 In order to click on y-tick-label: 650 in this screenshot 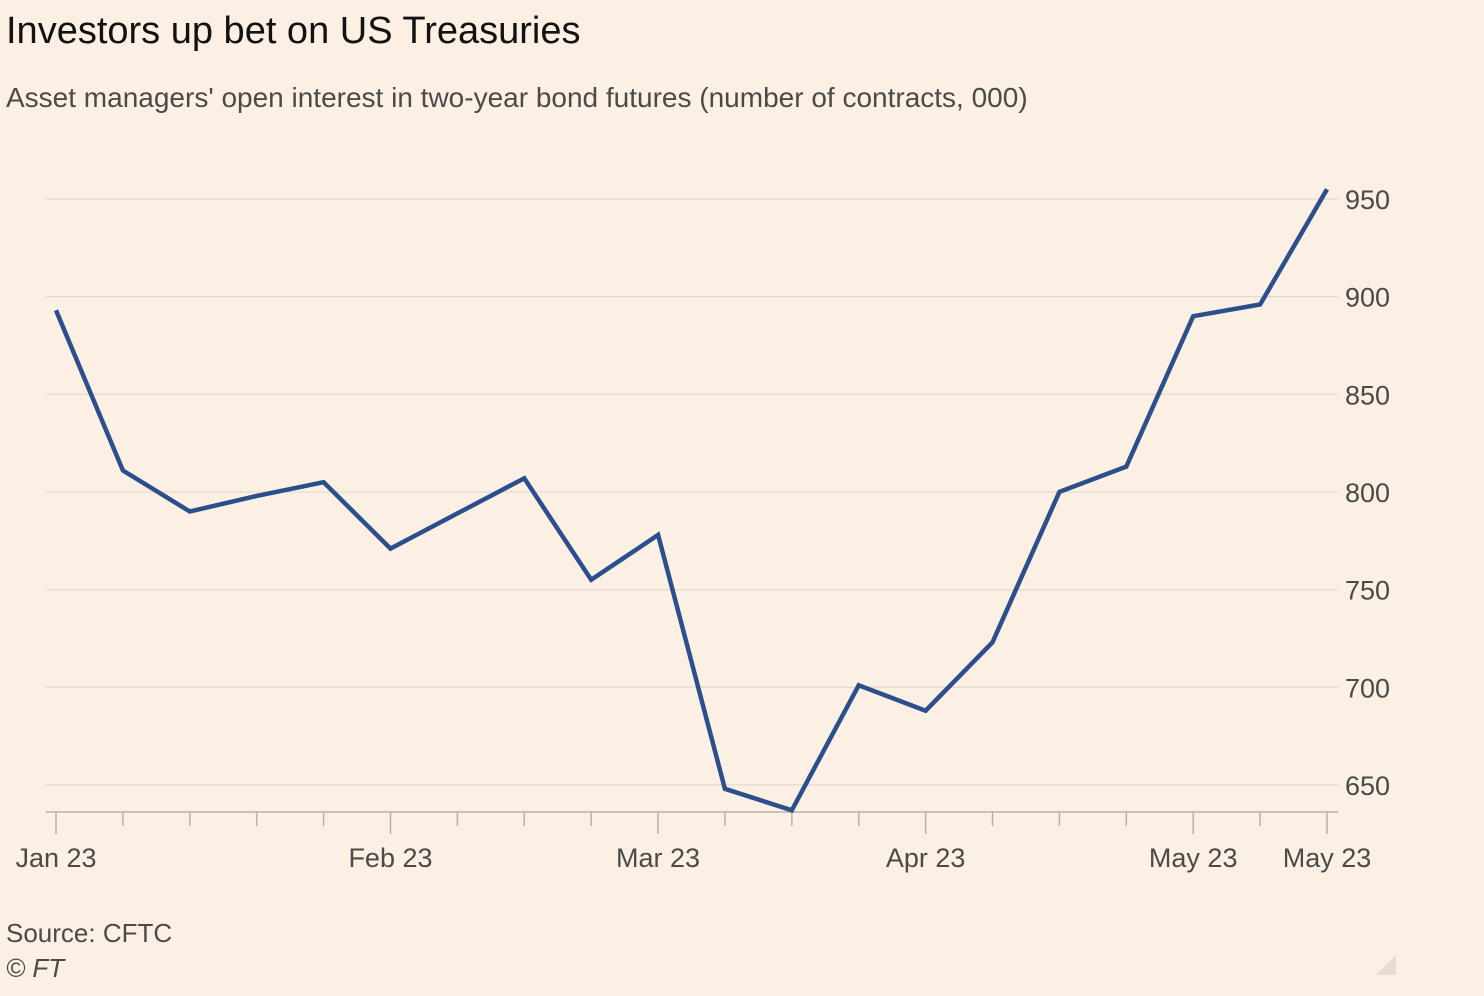, I will do `click(1367, 786)`.